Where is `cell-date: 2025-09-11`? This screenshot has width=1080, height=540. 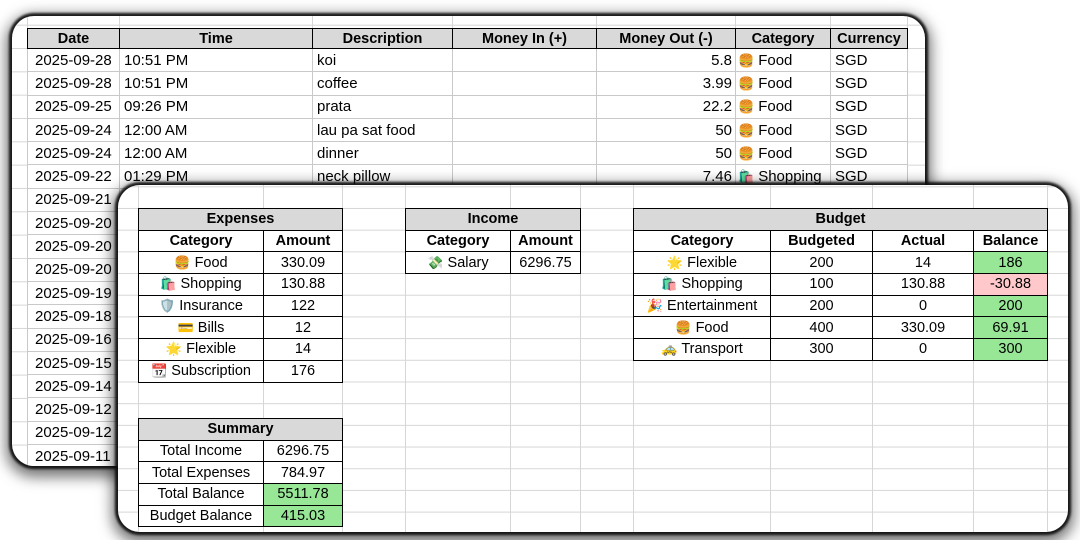 cell-date: 2025-09-11 is located at coordinates (73, 455).